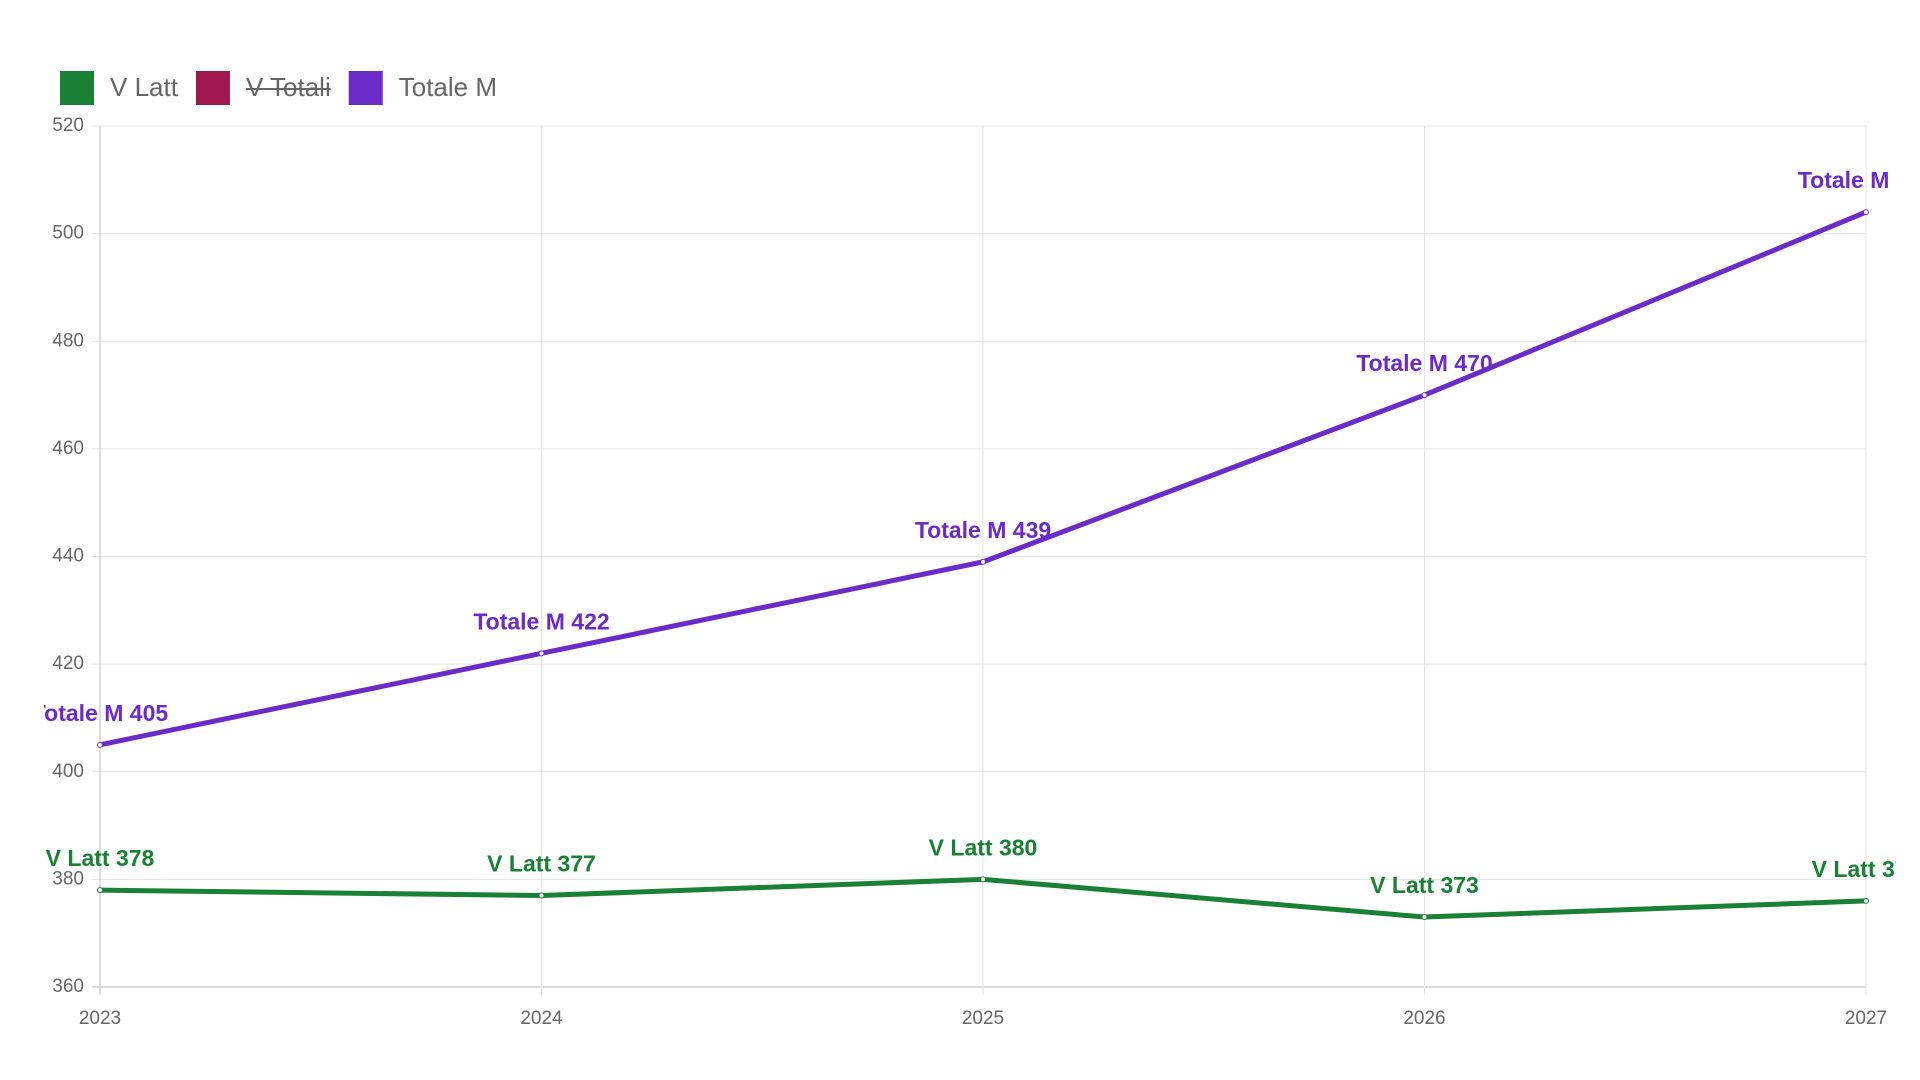 The height and width of the screenshot is (1080, 1920). I want to click on data-label: V Latt 373, so click(1424, 885).